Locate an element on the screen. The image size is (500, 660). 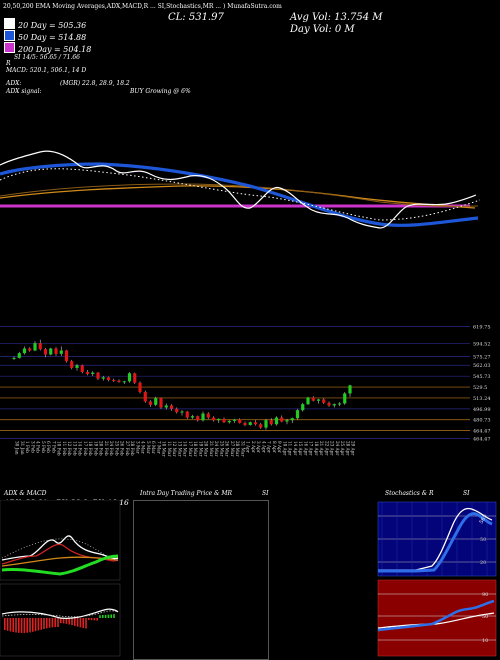
date-tick-label: 19 Mar is located at coordinates (200, 448).